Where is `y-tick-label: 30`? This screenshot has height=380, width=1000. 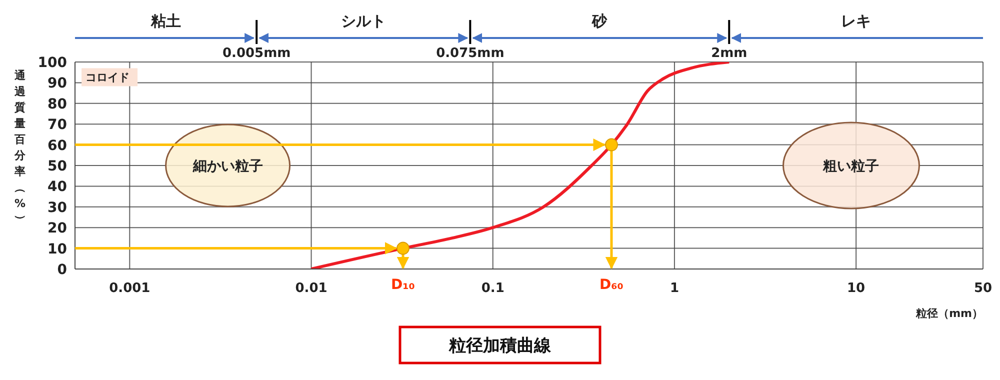
y-tick-label: 30 is located at coordinates (58, 208).